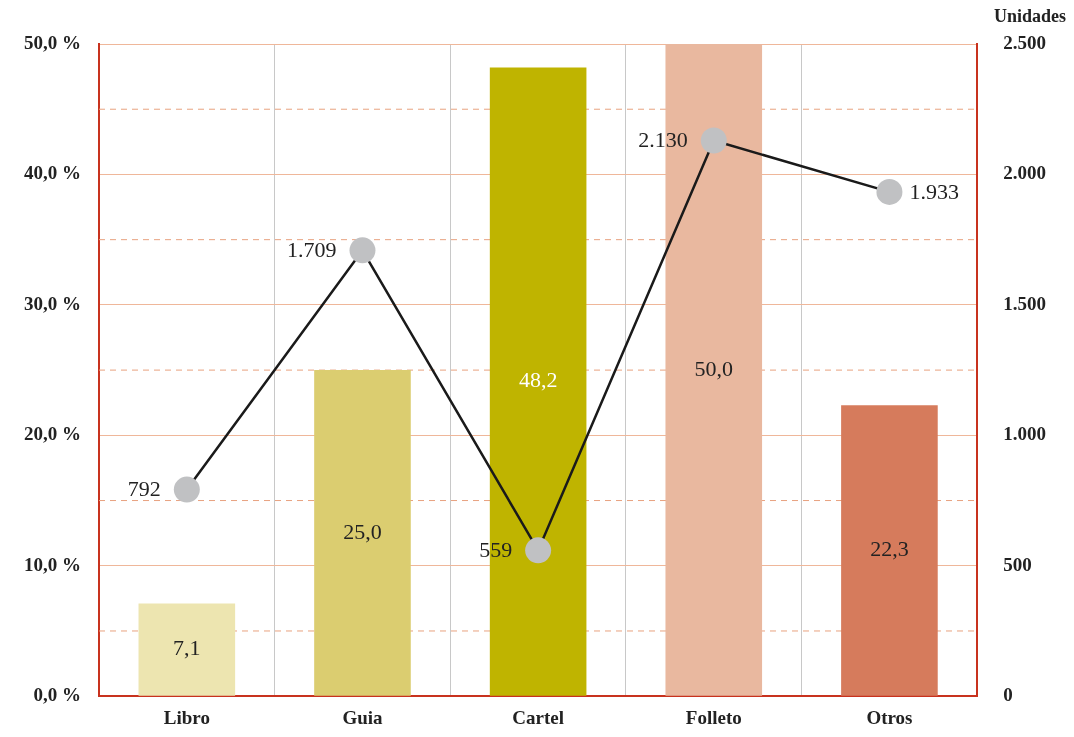 This screenshot has height=737, width=1074. I want to click on y2-axis-title: Unidades, so click(1029, 15).